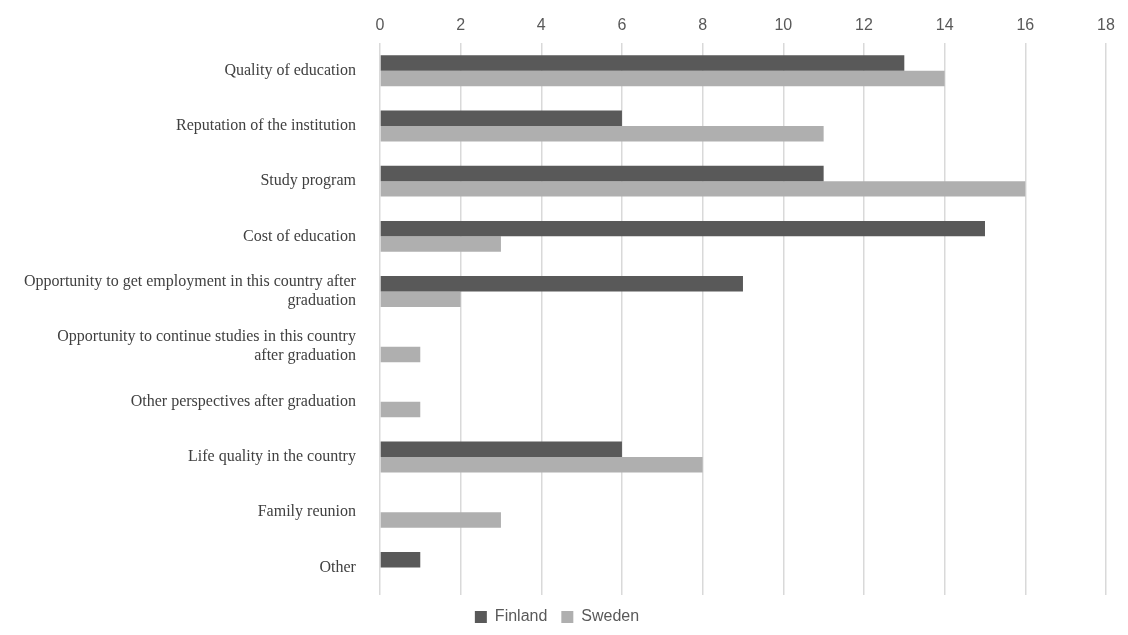 The image size is (1128, 635). What do you see at coordinates (944, 25) in the screenshot?
I see `x-tick-label: 14` at bounding box center [944, 25].